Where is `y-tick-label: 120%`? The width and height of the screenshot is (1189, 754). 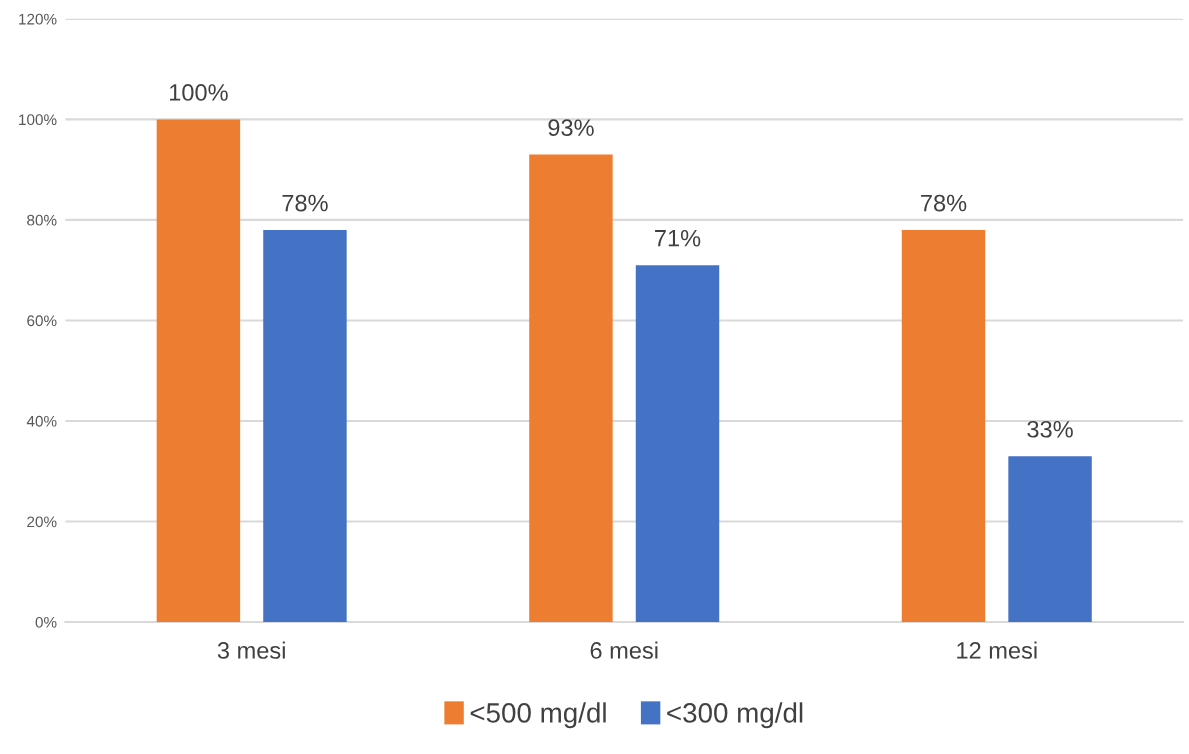 y-tick-label: 120% is located at coordinates (38, 19).